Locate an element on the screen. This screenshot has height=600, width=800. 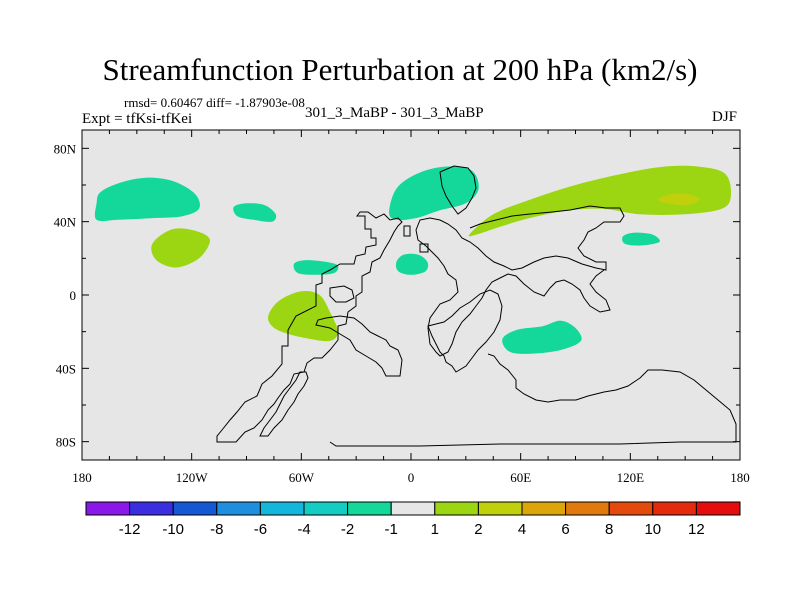
y-tick-label: 0 is located at coordinates (73, 295).